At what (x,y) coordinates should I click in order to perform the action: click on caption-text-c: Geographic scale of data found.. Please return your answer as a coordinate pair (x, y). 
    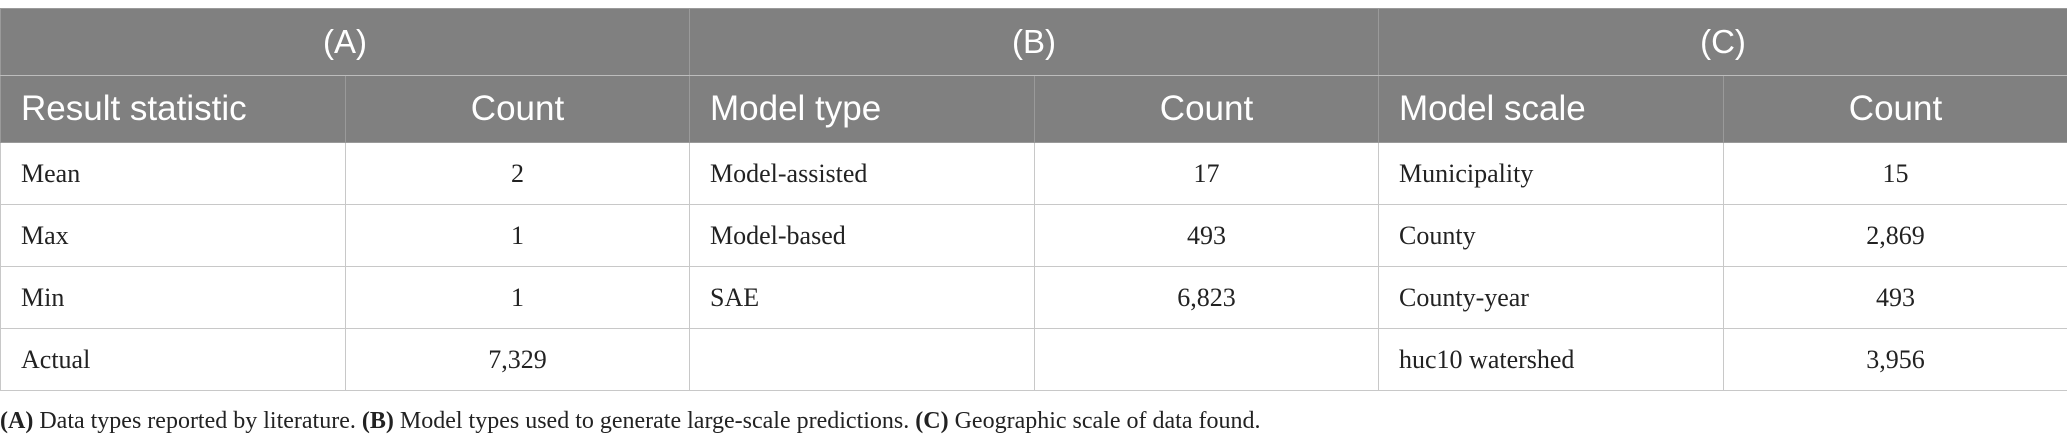
    Looking at the image, I should click on (1104, 421).